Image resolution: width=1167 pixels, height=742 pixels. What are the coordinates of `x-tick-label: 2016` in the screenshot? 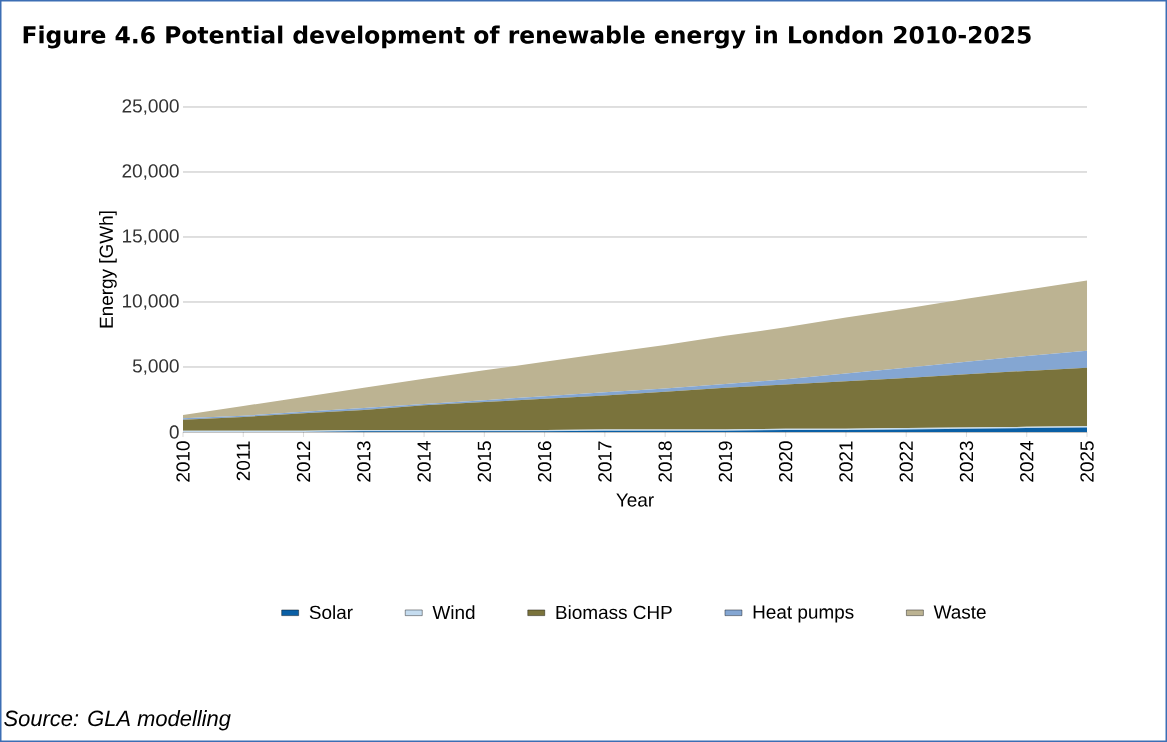 It's located at (544, 461).